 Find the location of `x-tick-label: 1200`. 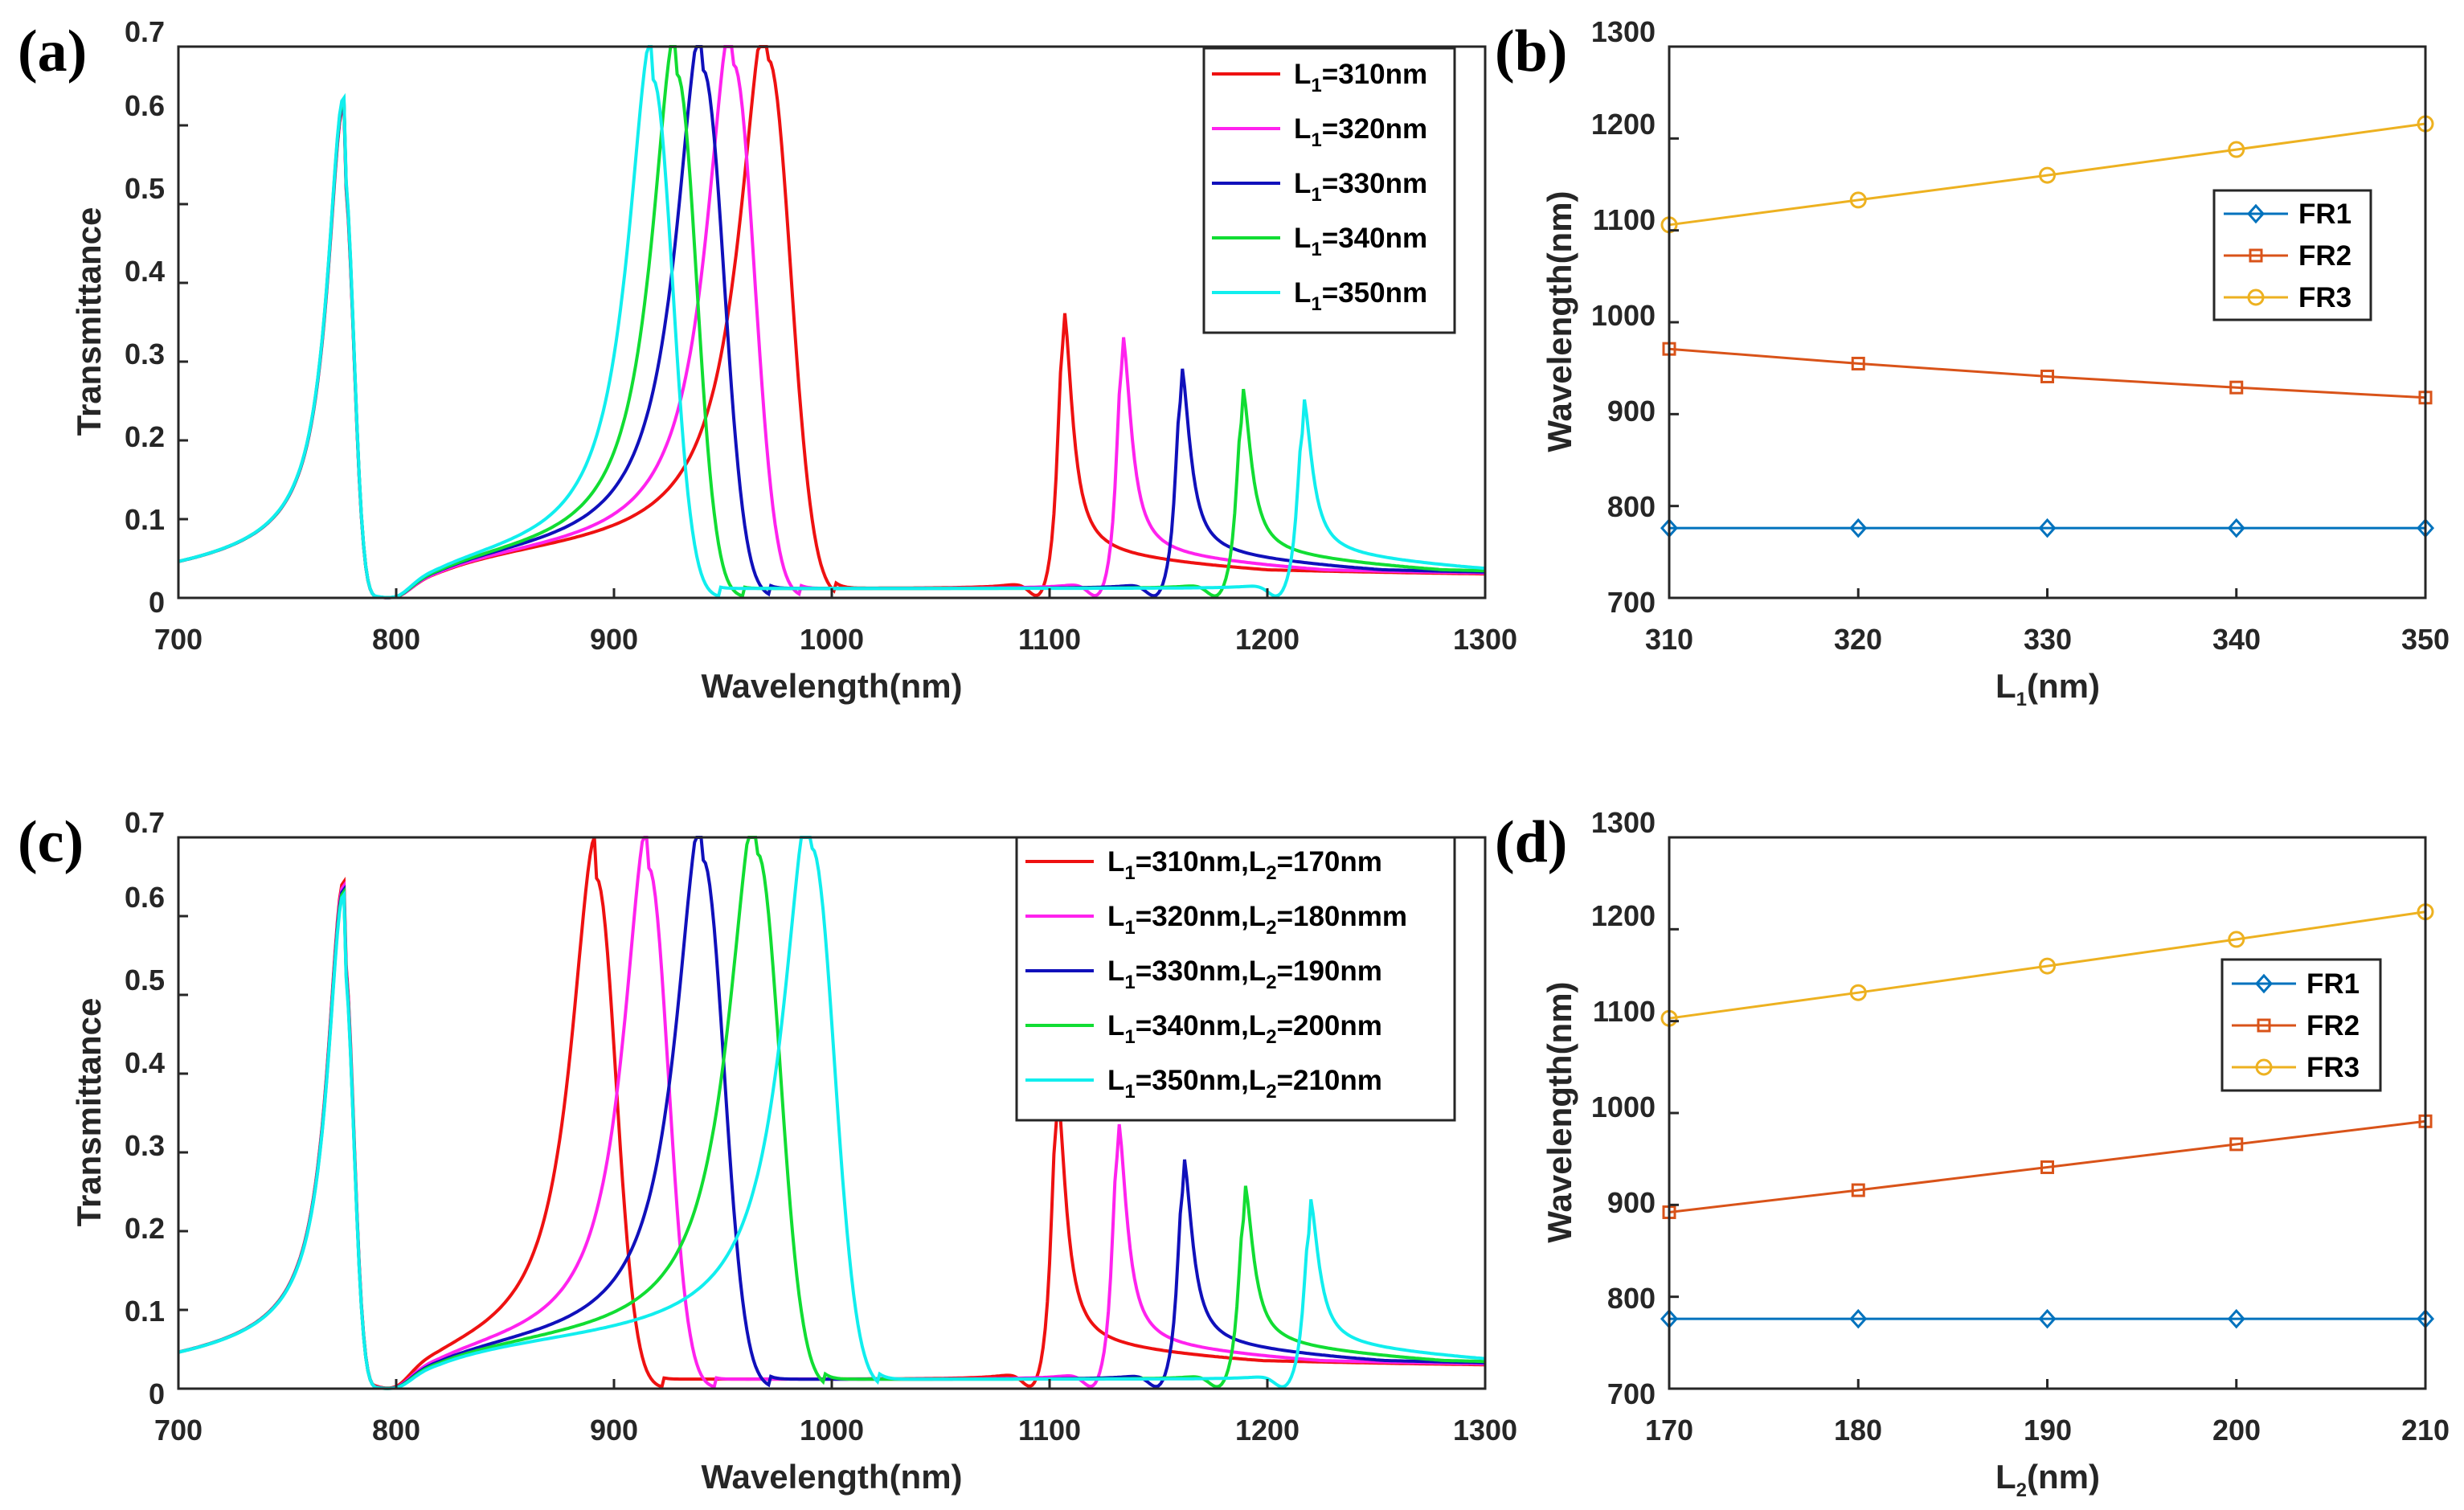

x-tick-label: 1200 is located at coordinates (1267, 639).